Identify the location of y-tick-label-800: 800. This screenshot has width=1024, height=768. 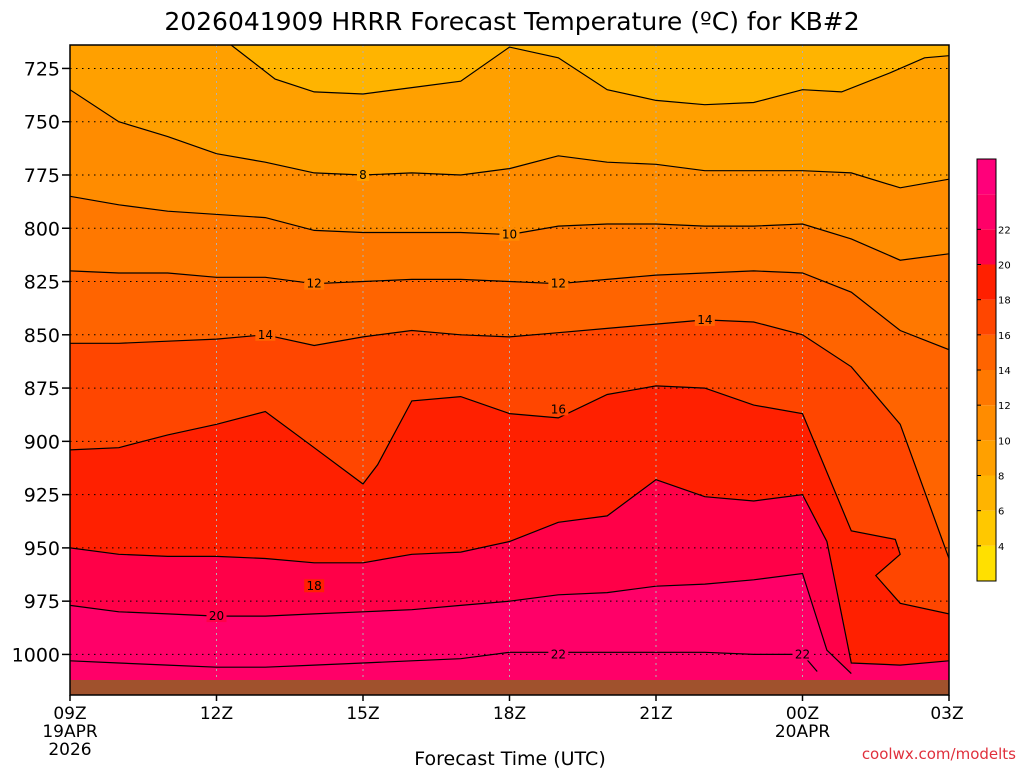
(42, 229).